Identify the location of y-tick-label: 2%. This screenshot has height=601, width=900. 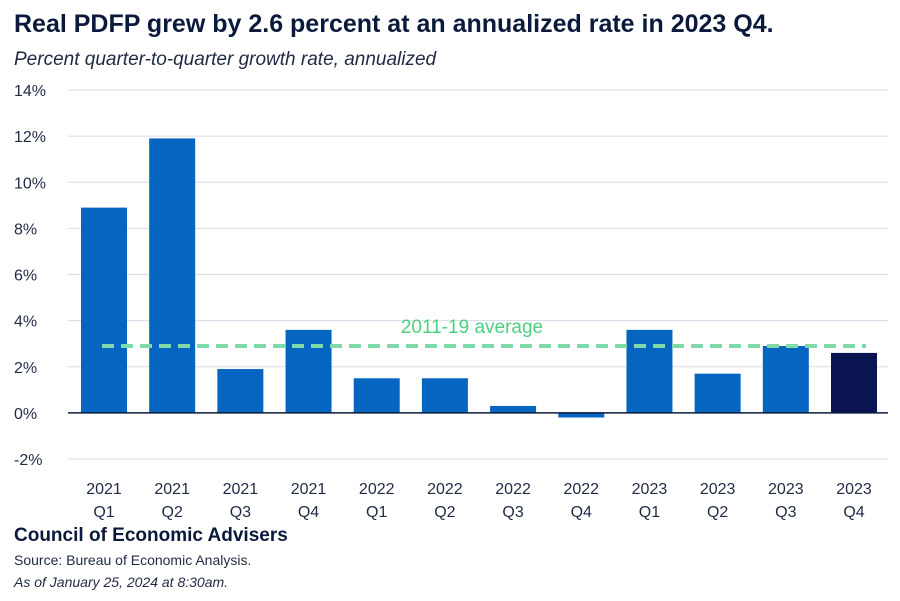
(25, 368).